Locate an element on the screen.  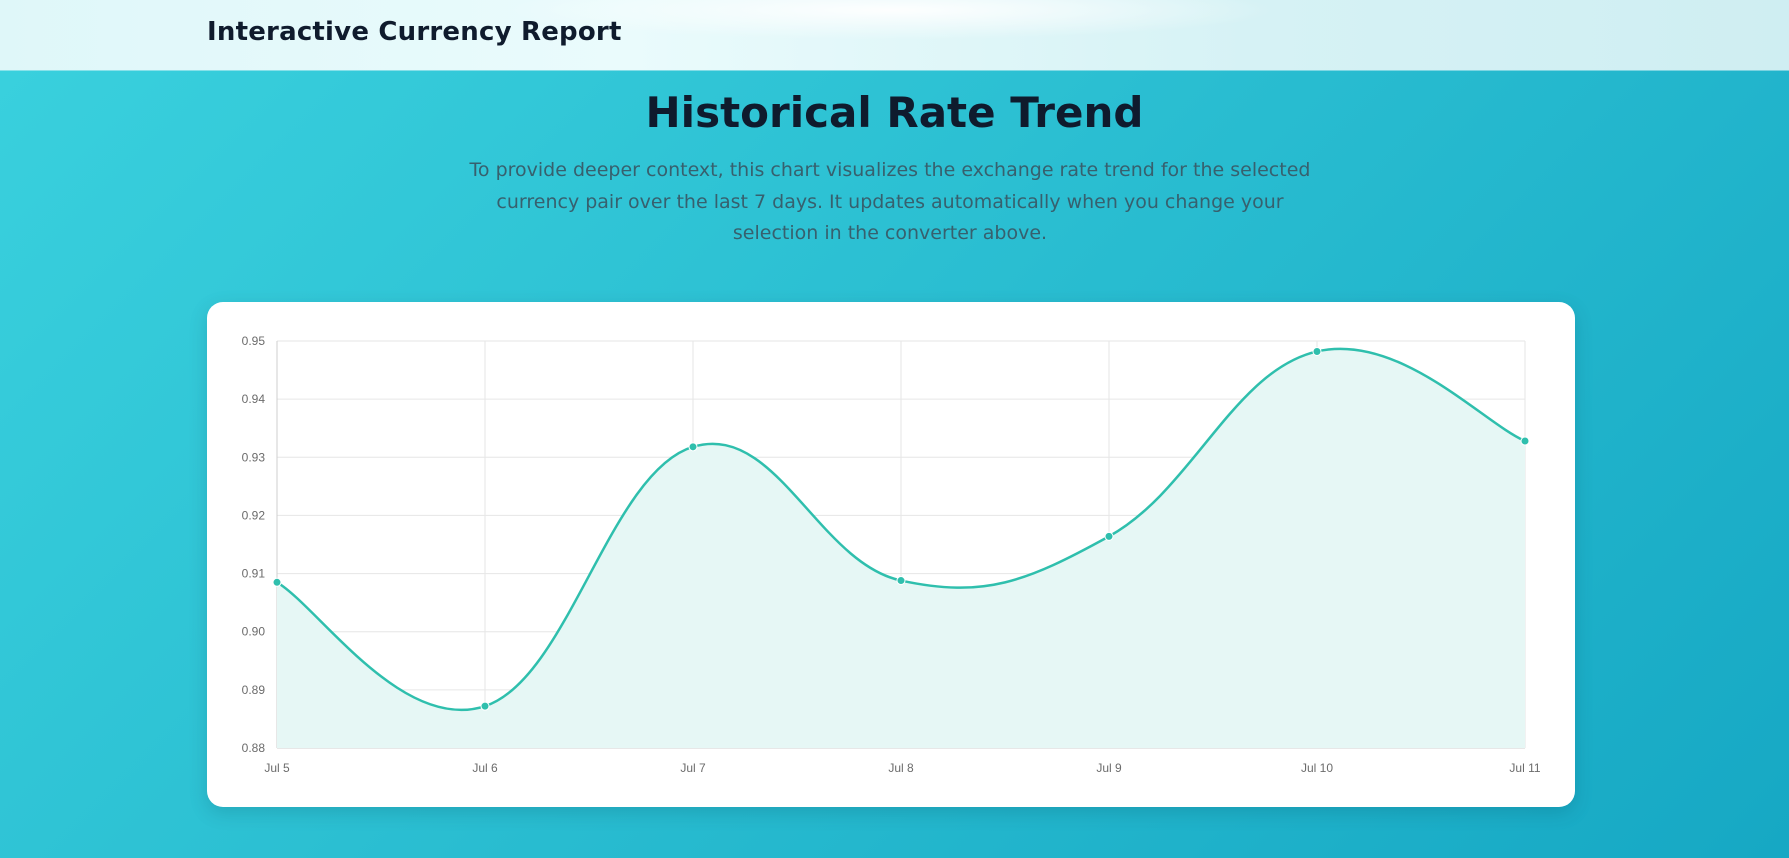
x-tick-label: Jul 8 is located at coordinates (901, 768).